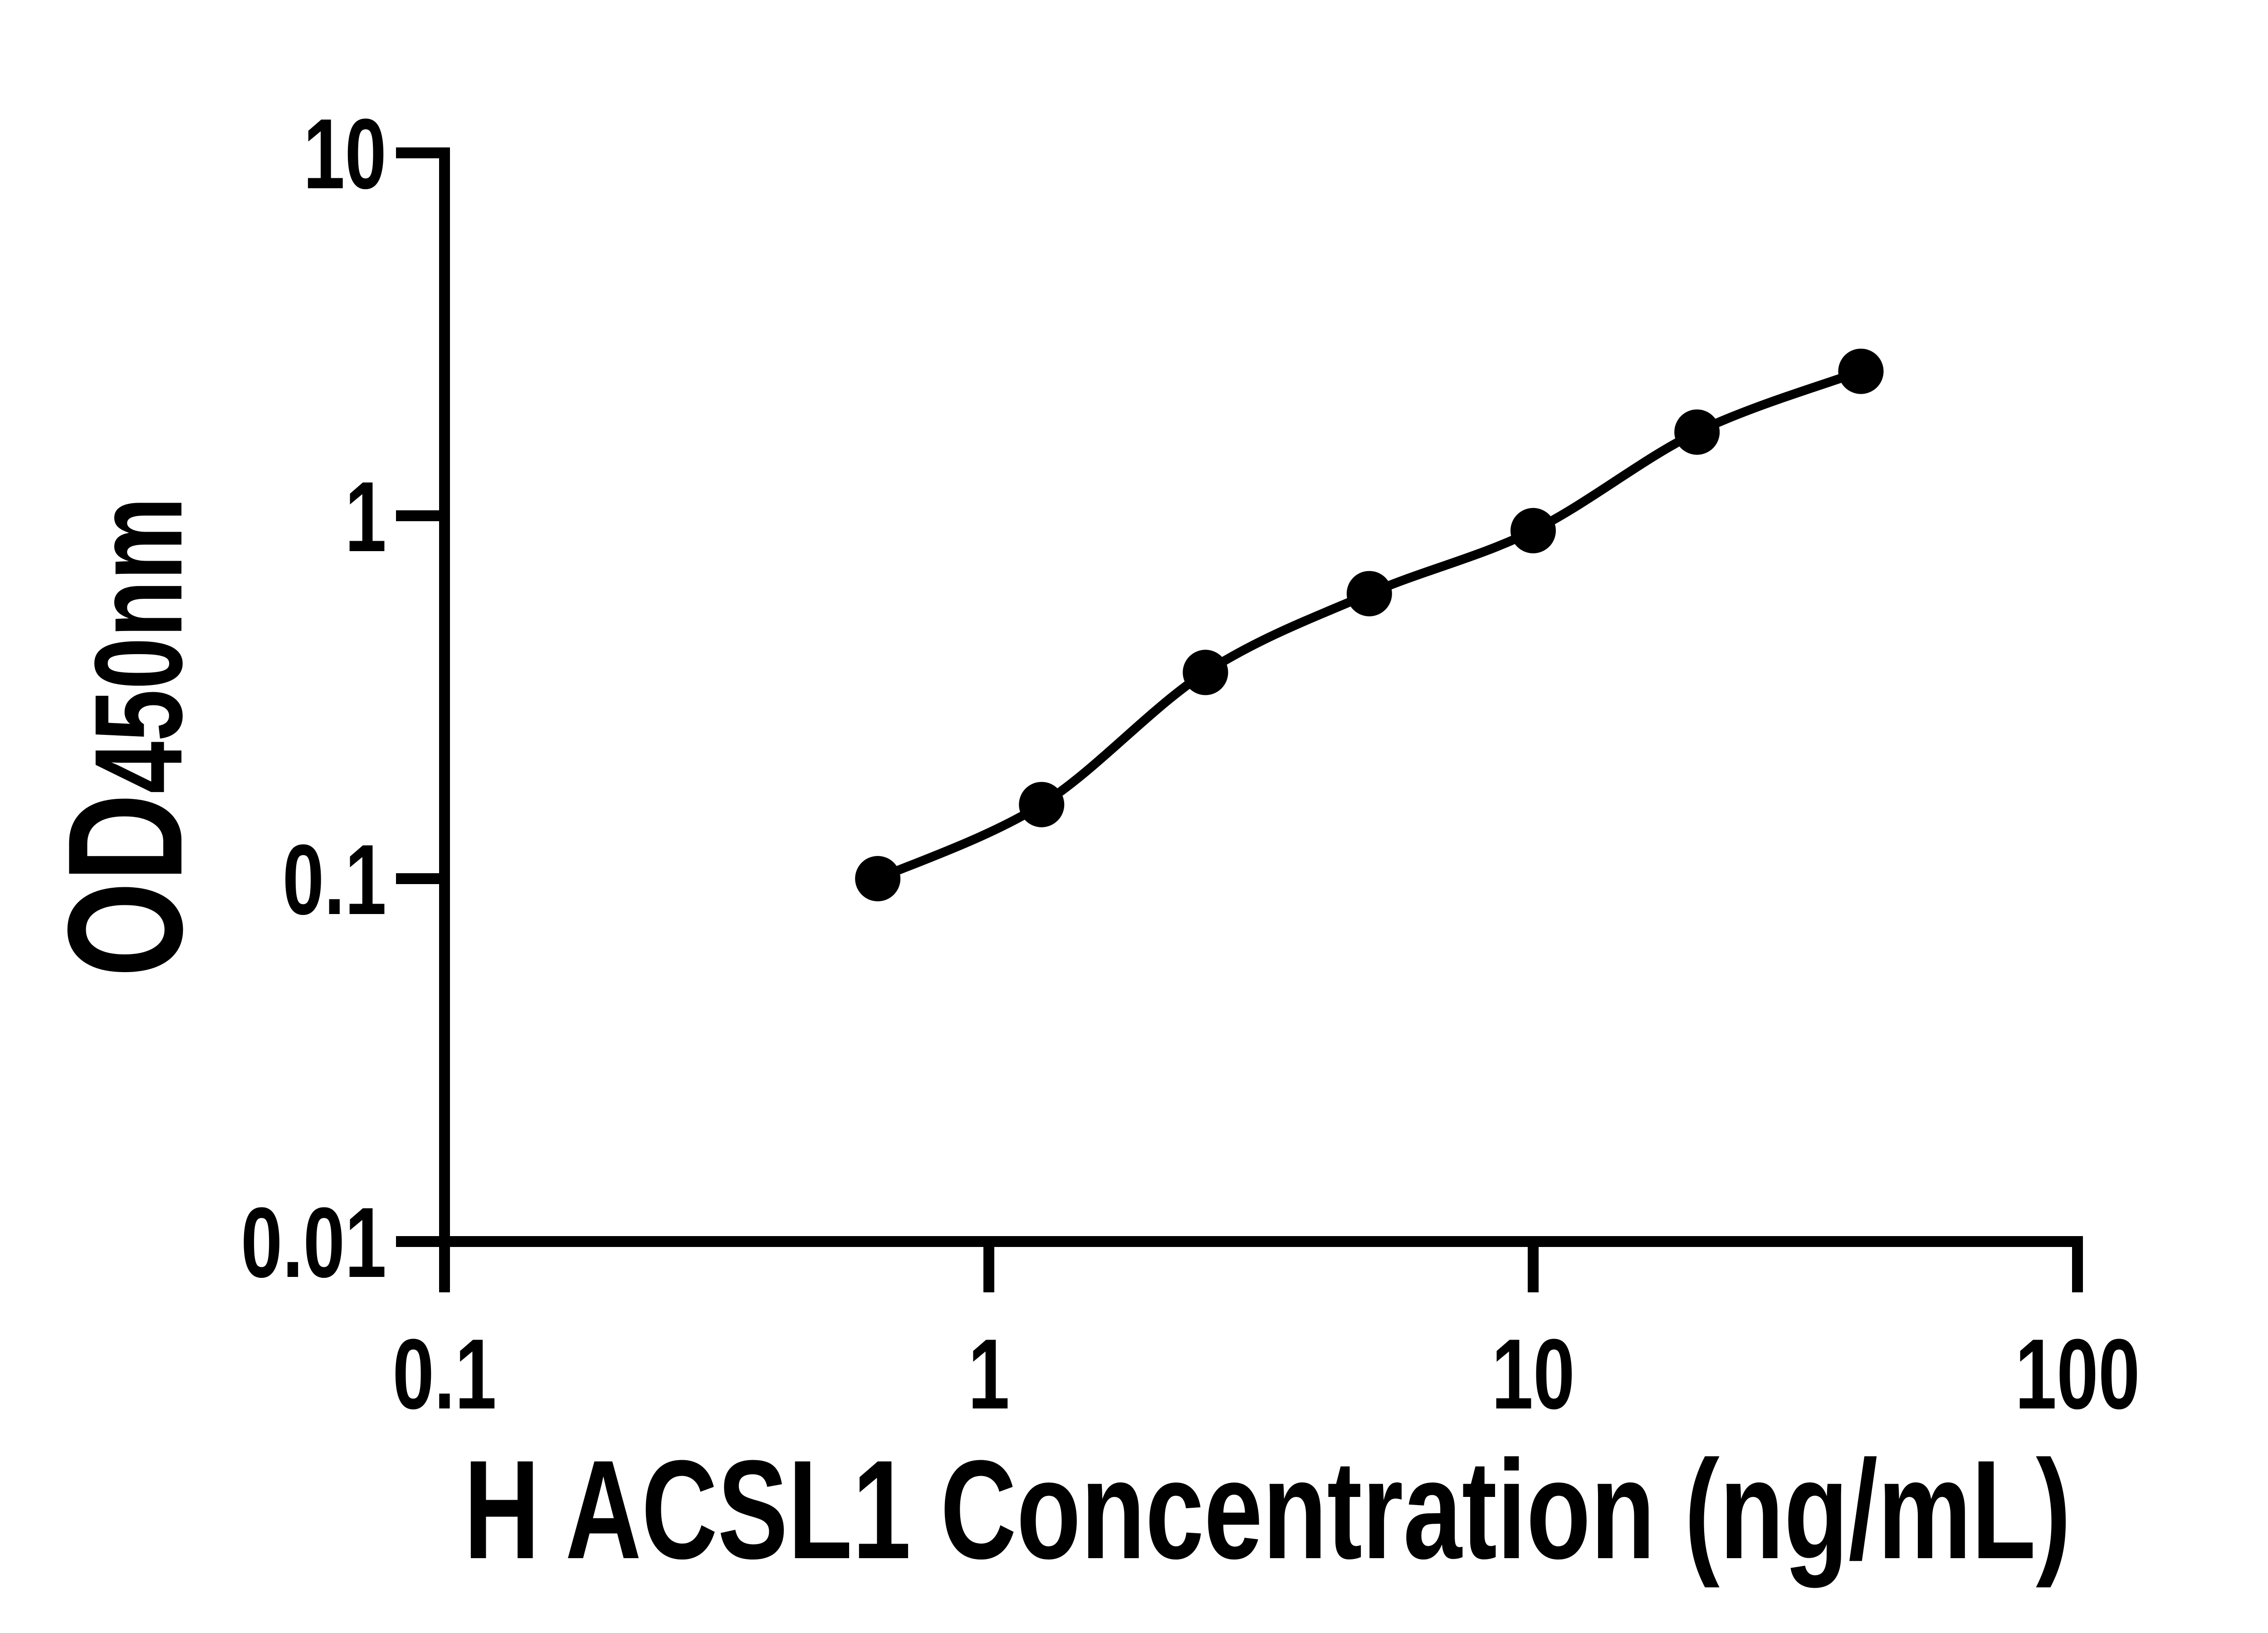 Image resolution: width=2268 pixels, height=1633 pixels. Describe the element at coordinates (989, 1374) in the screenshot. I see `x-tick-label-1: 1` at that location.